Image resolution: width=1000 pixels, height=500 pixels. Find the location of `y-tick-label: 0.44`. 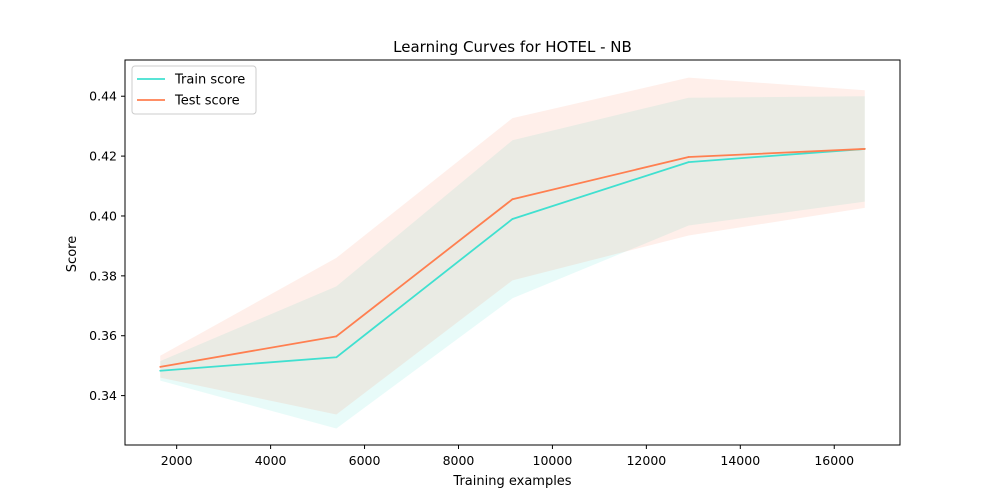

y-tick-label: 0.44 is located at coordinates (103, 96).